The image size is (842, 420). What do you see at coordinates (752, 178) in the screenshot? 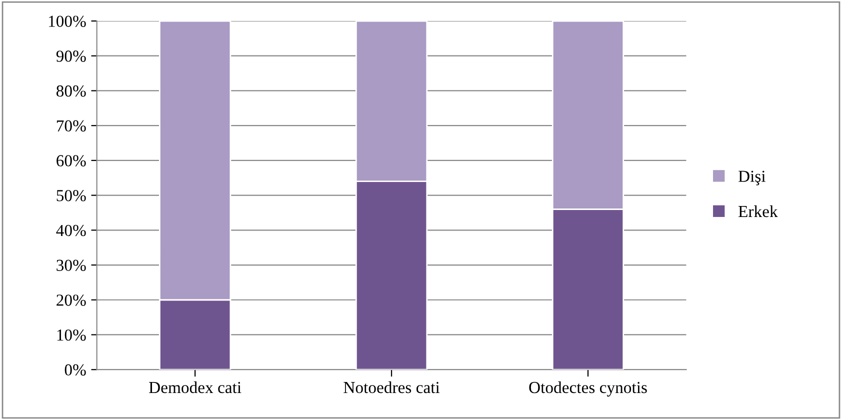
I see `legend-label: Dişi` at bounding box center [752, 178].